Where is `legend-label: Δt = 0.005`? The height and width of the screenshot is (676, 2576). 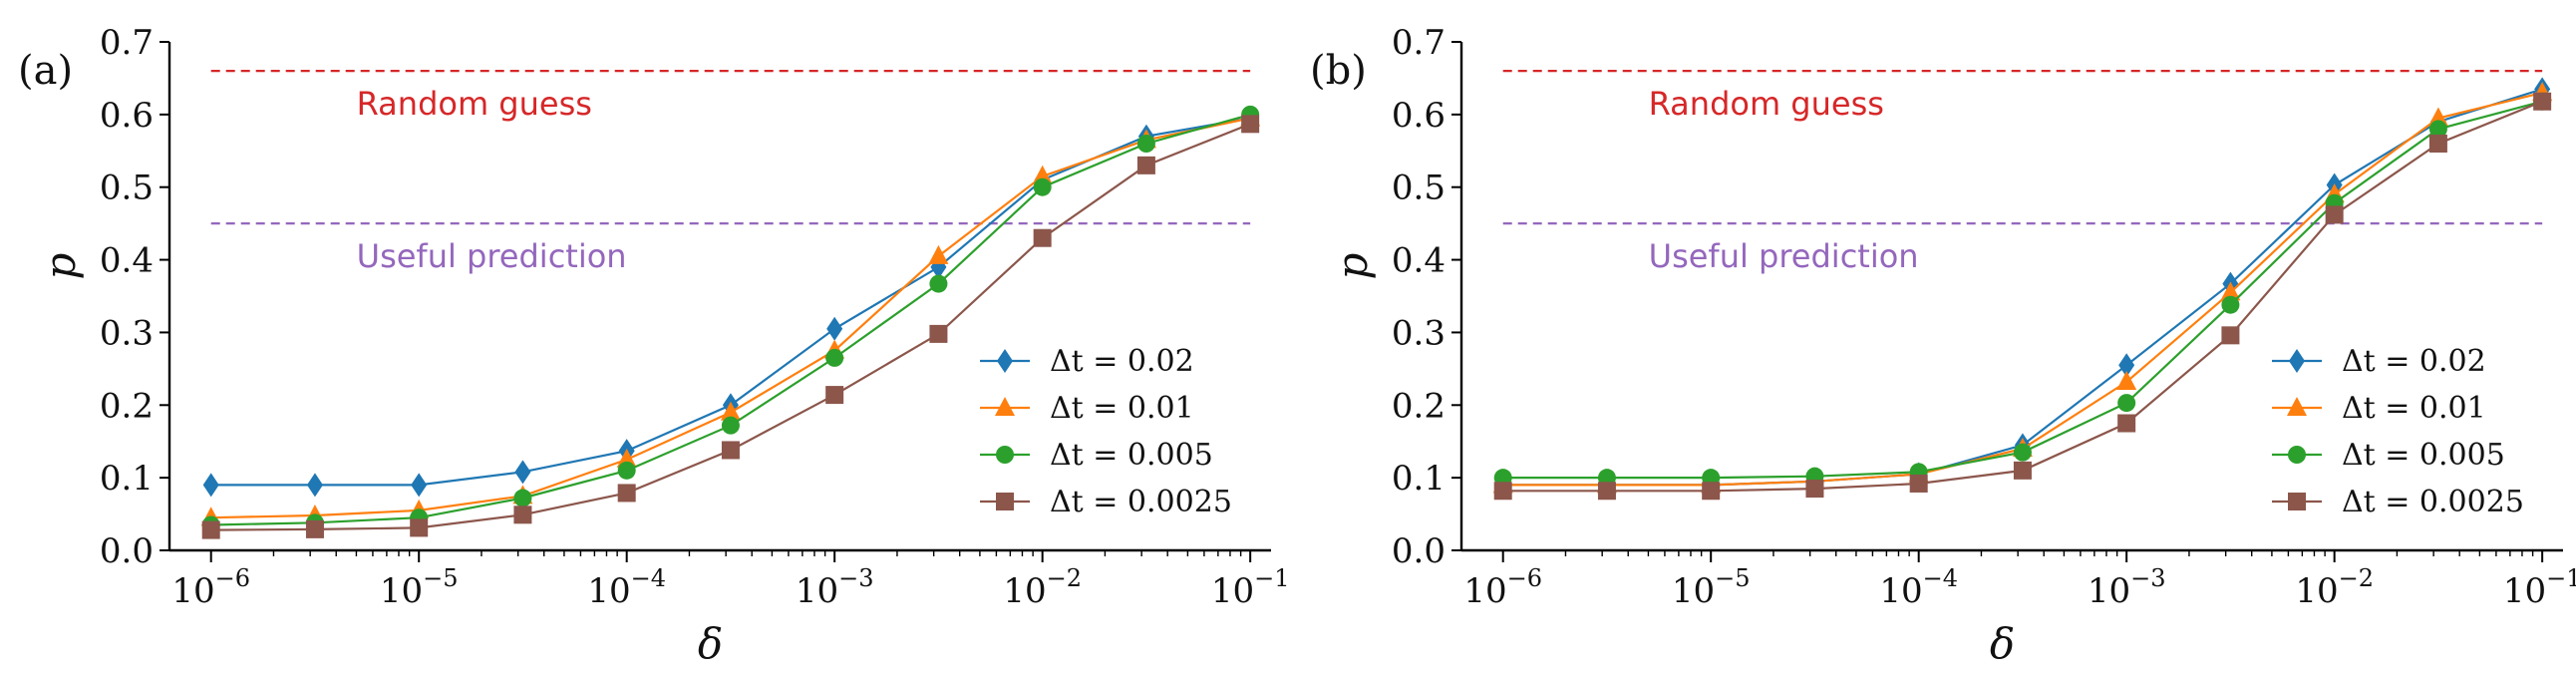 legend-label: Δt = 0.005 is located at coordinates (2423, 455).